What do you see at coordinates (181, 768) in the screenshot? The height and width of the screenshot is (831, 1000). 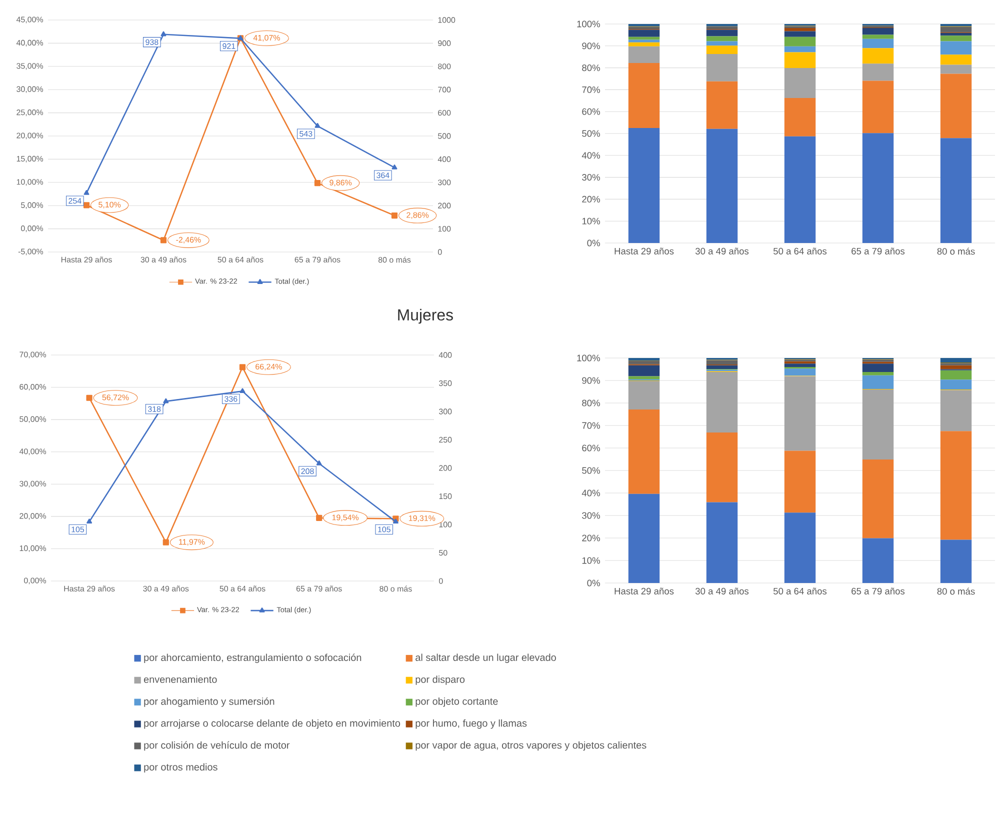 I see `legend-label: por otros medios` at bounding box center [181, 768].